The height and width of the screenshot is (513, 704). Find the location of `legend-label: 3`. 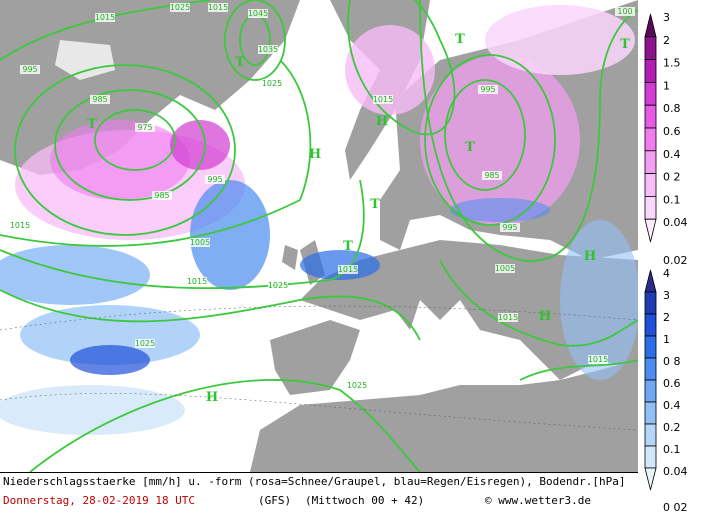

legend-label: 3 is located at coordinates (666, 295).